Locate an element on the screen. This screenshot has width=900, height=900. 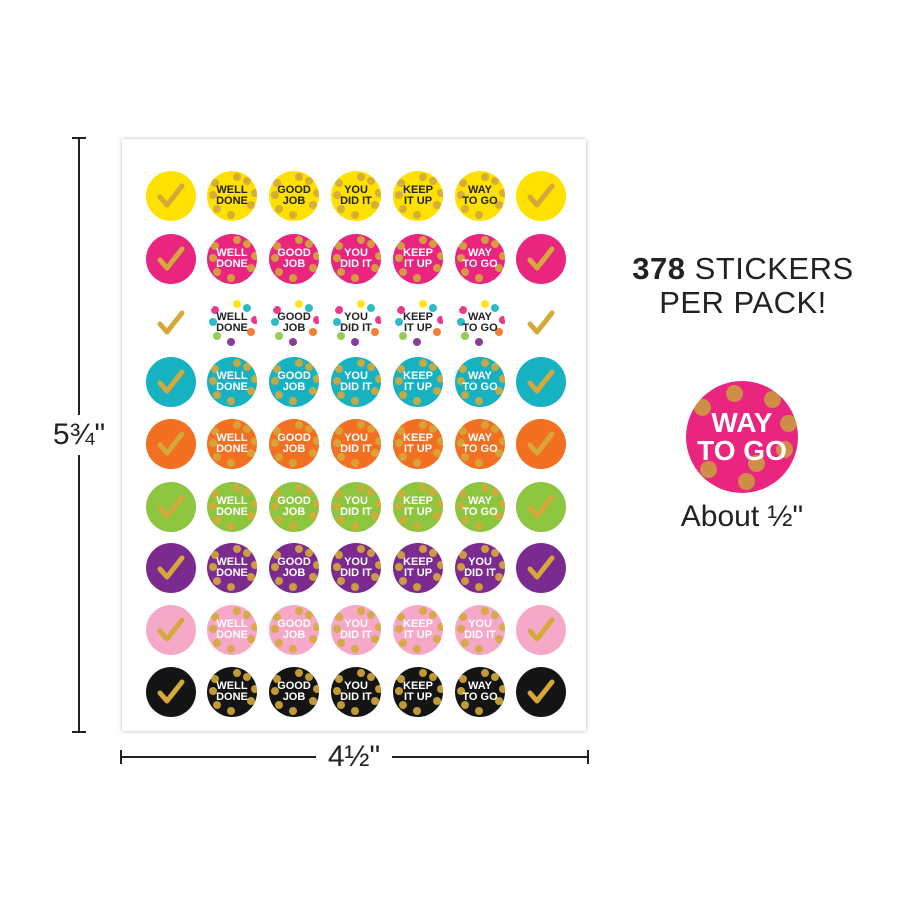
sticker-text: KEEP IT UP is located at coordinates (418, 691).